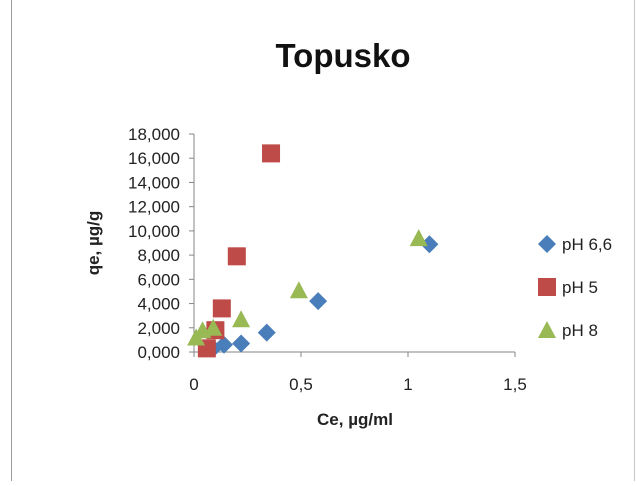 The width and height of the screenshot is (637, 486). Describe the element at coordinates (154, 134) in the screenshot. I see `y-tick-label: 18,000` at that location.